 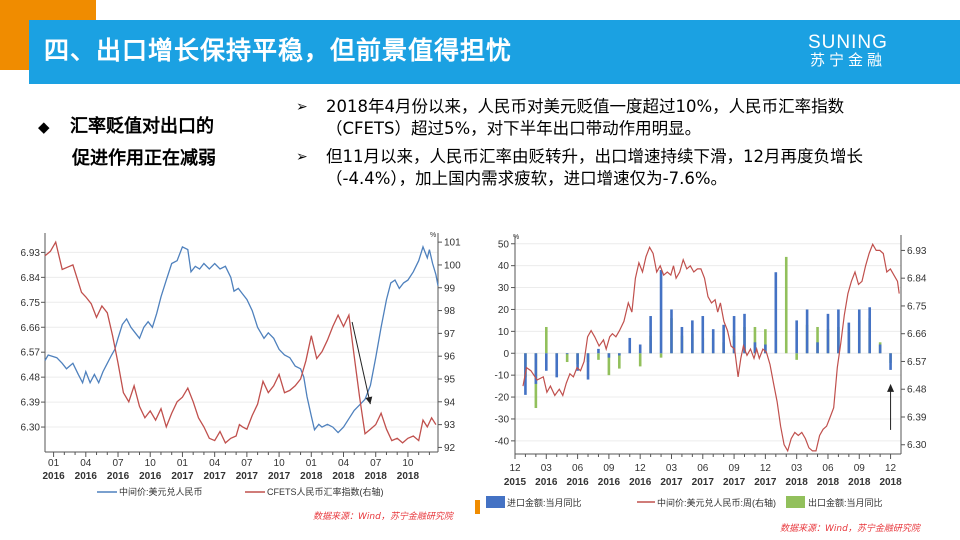 I want to click on right-tick-label: 6.75, so click(x=917, y=306).